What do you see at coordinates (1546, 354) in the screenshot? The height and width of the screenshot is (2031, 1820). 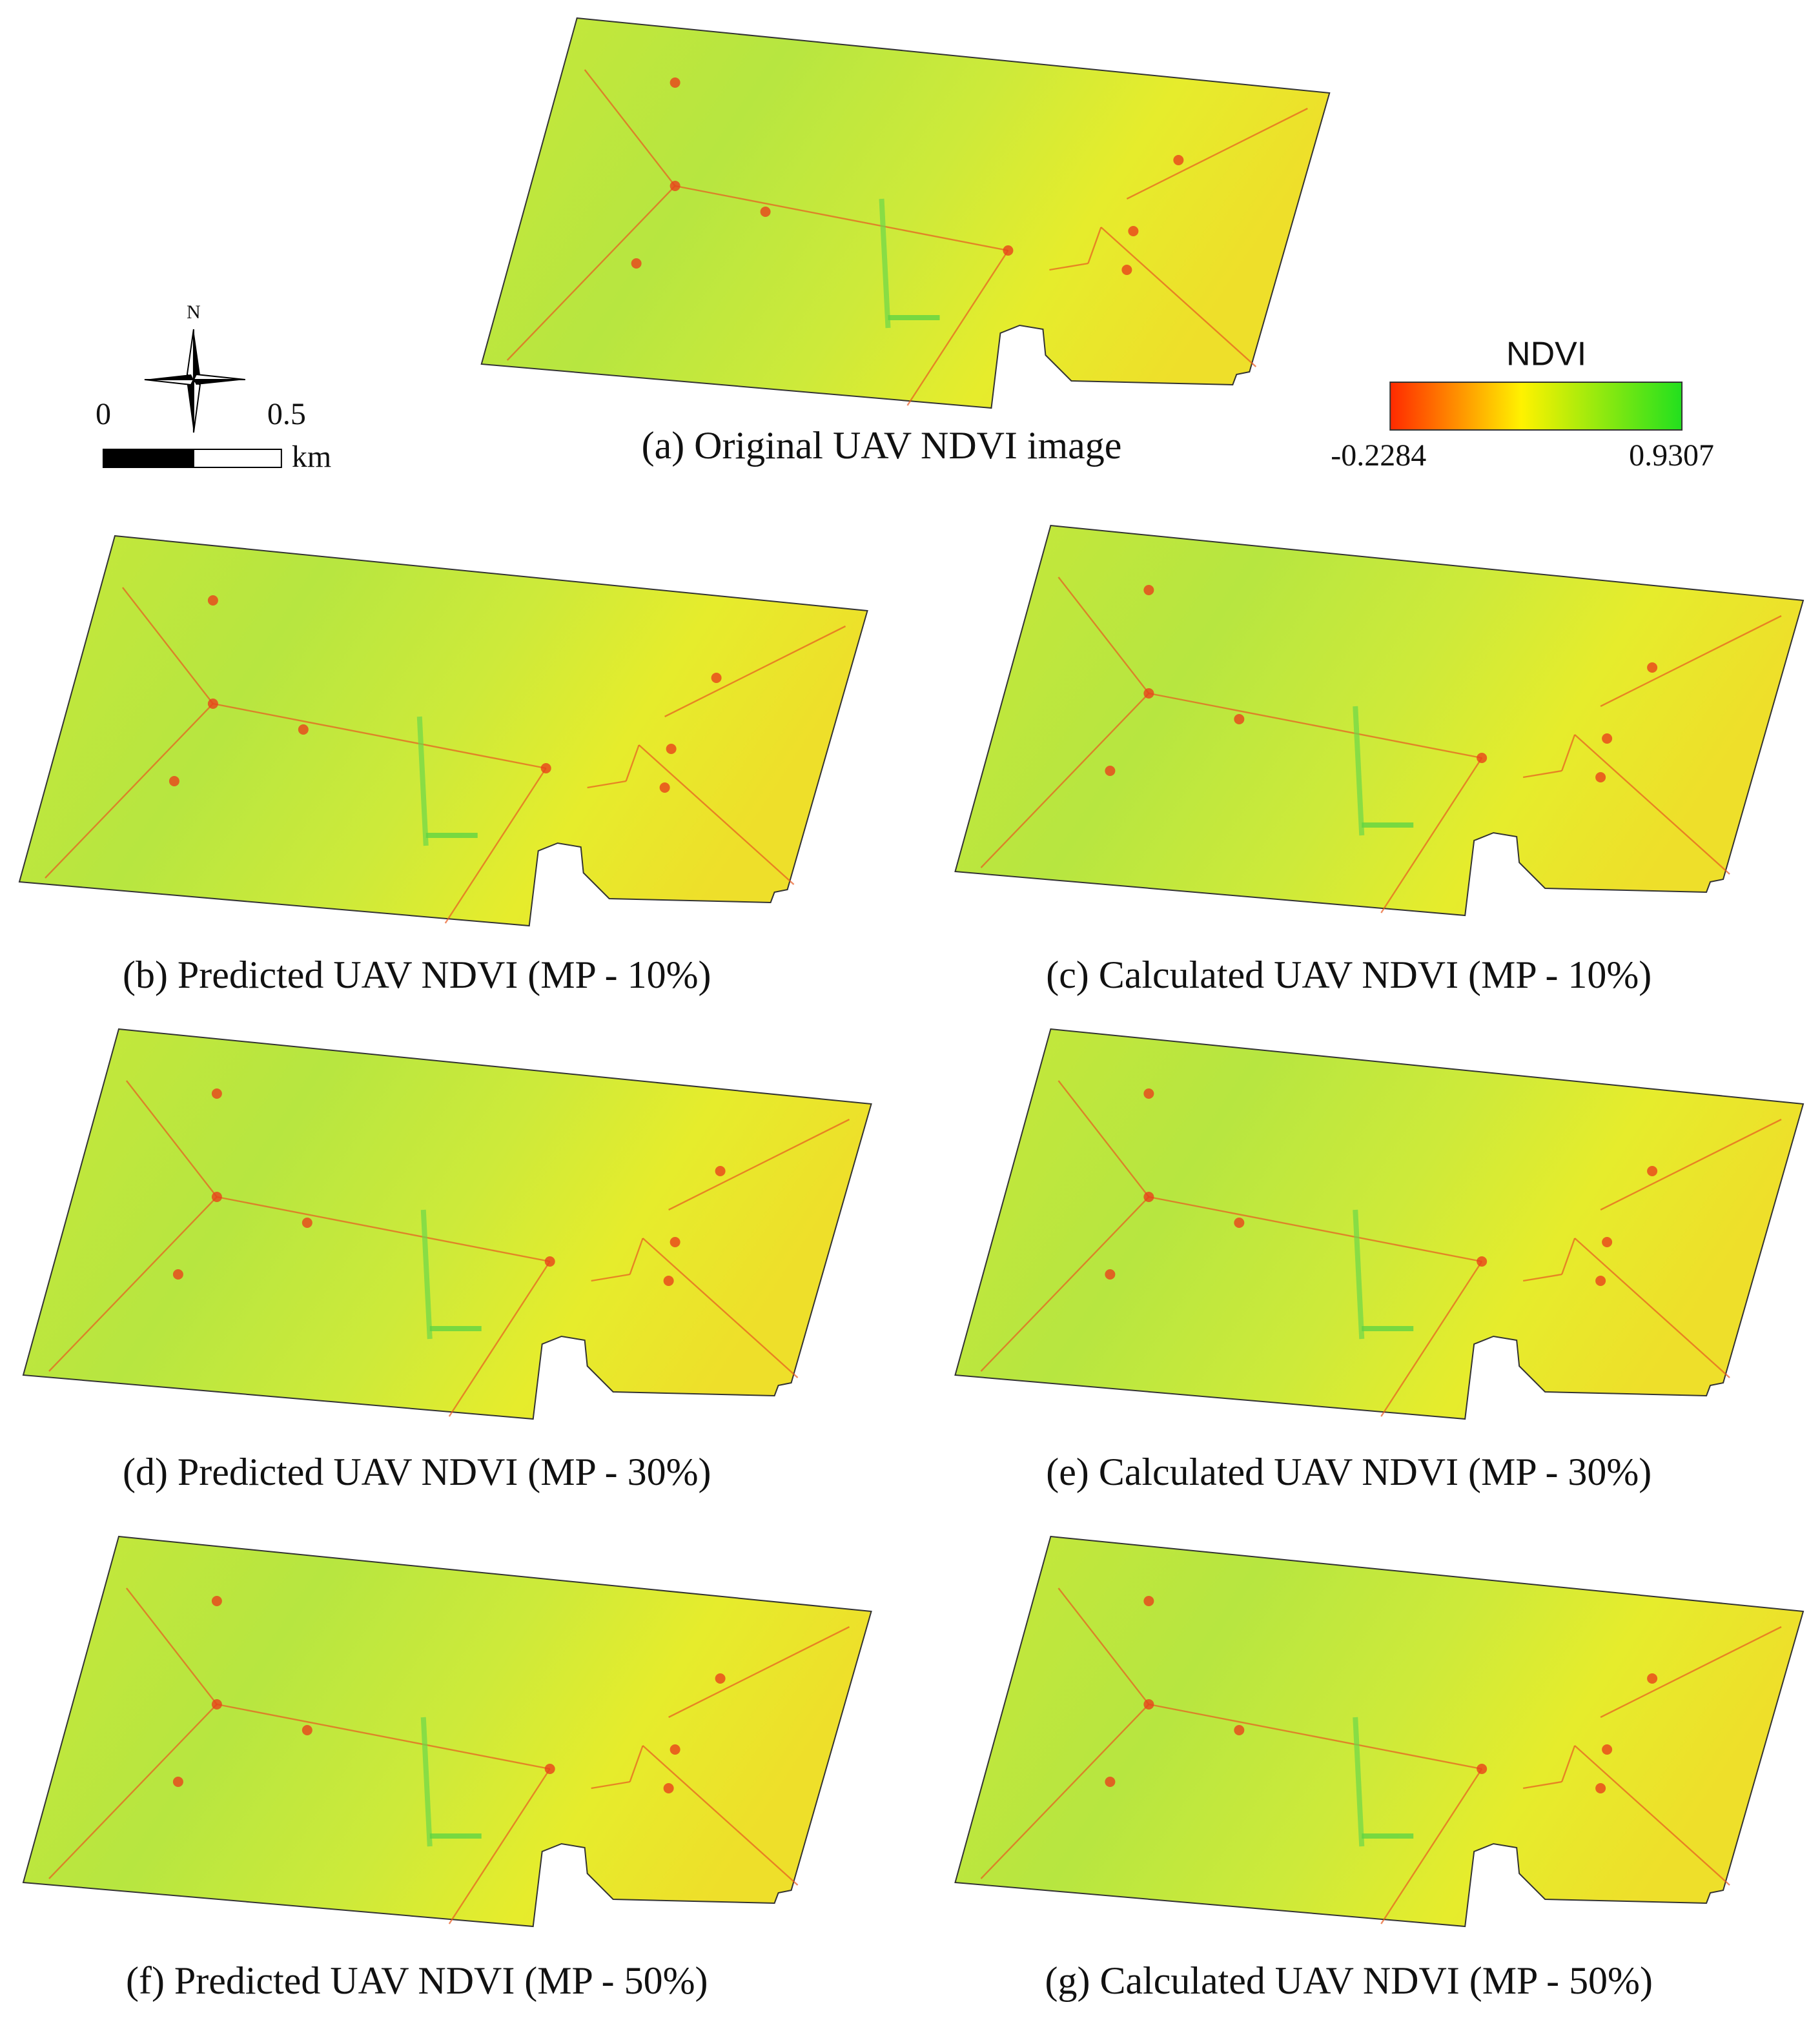 I see `legend-title: NDVI` at bounding box center [1546, 354].